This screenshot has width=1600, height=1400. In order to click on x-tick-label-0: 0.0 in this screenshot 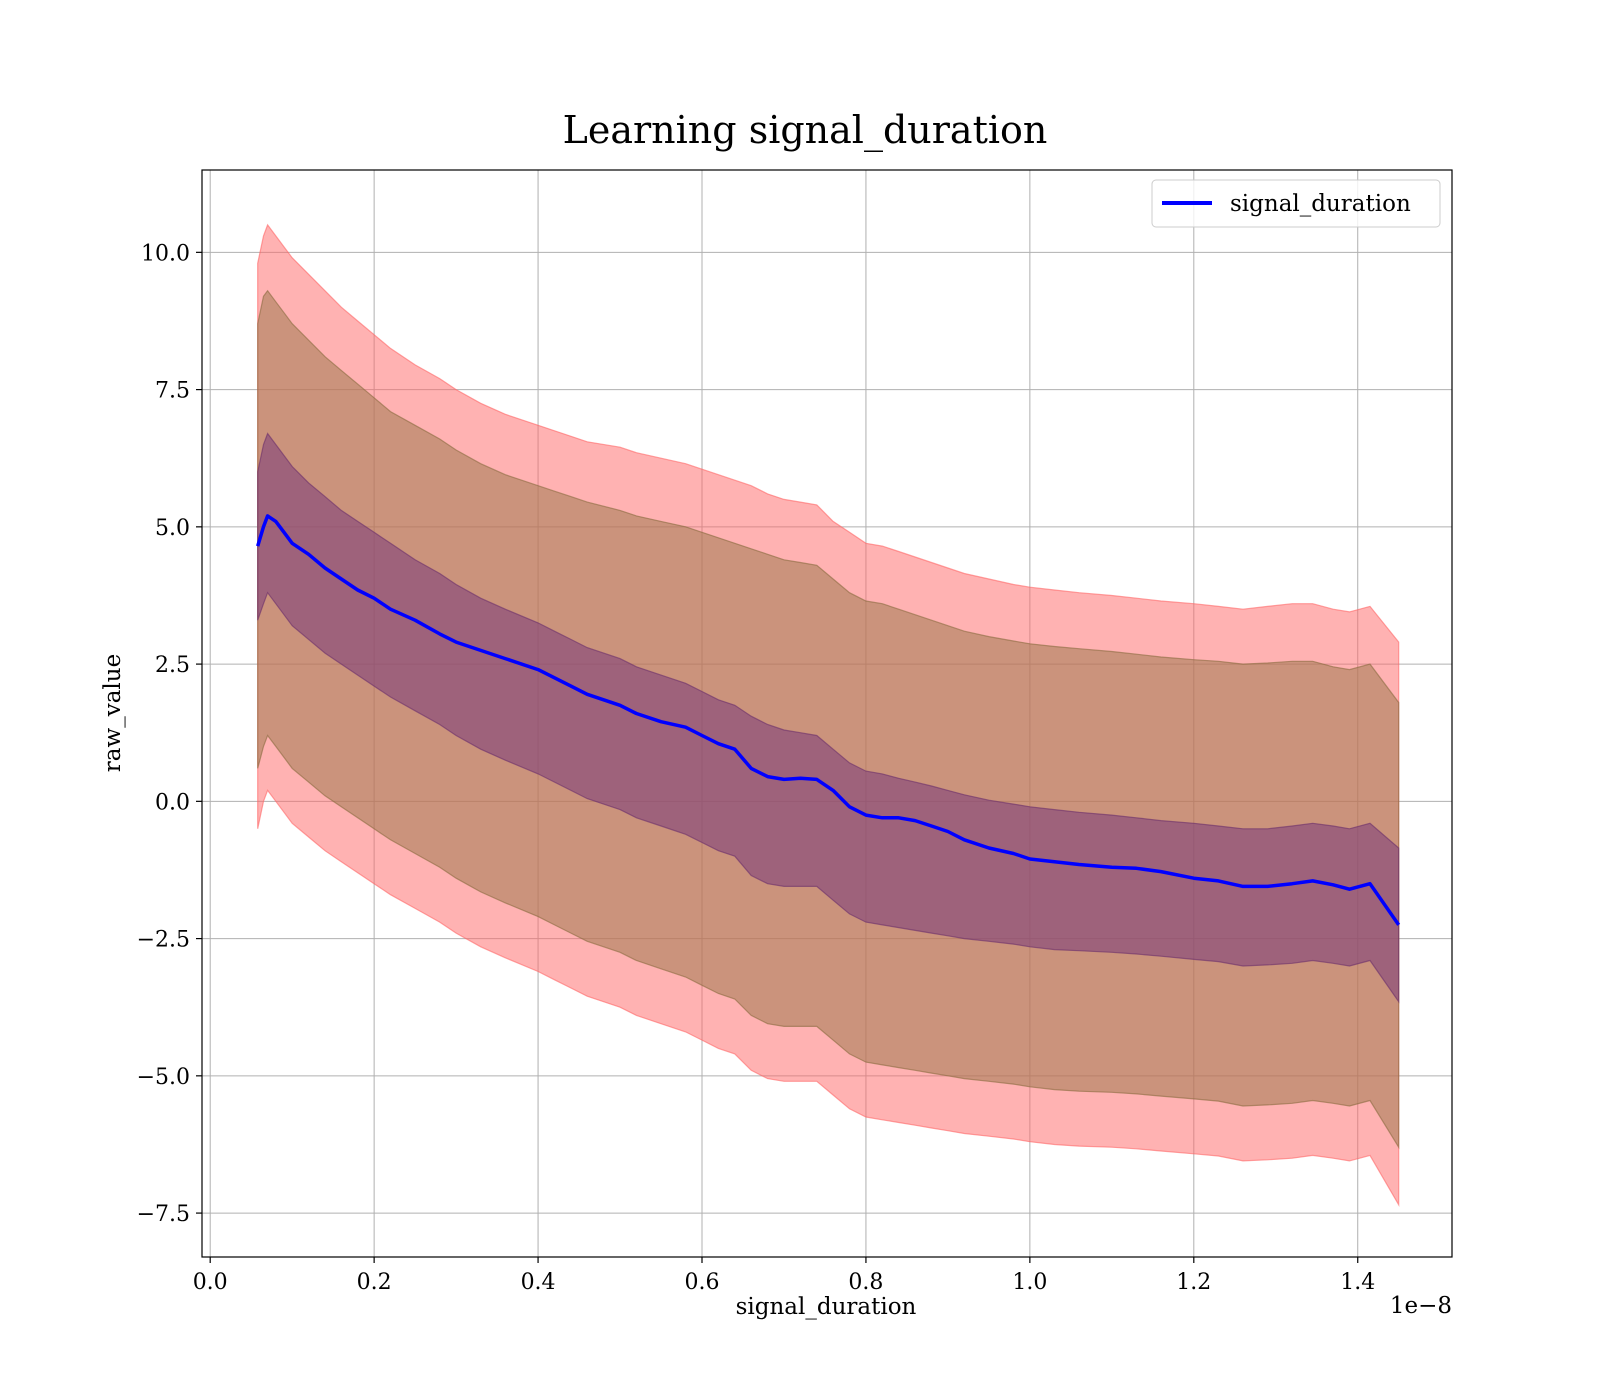, I will do `click(210, 1282)`.